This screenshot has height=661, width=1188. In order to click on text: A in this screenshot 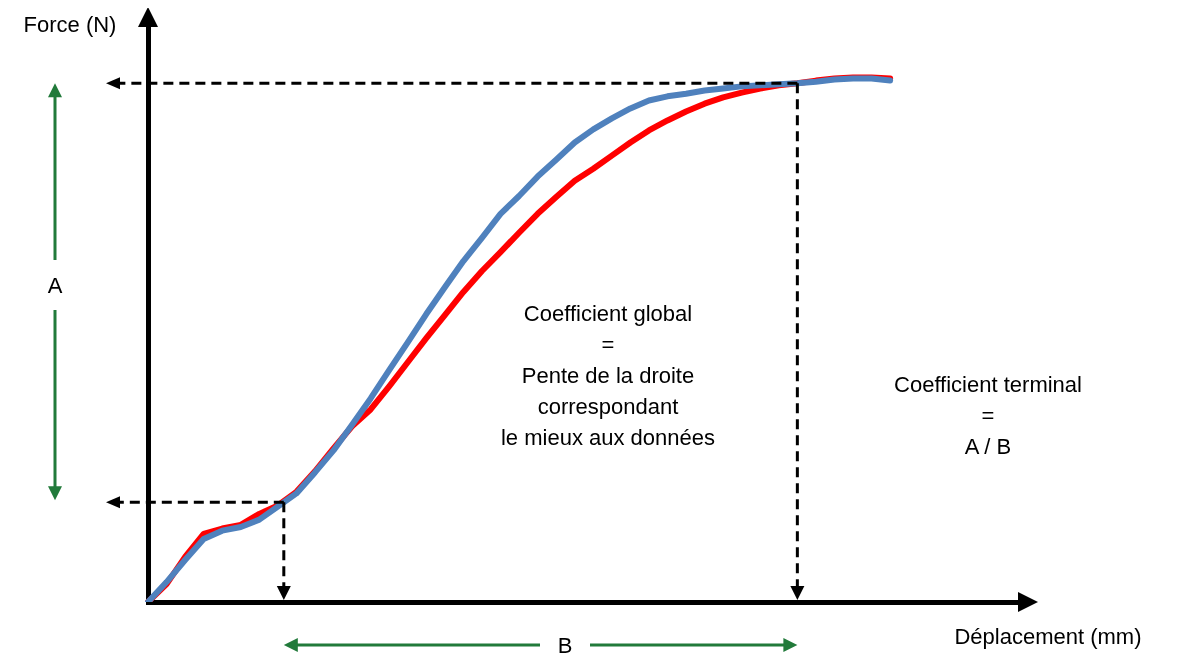, I will do `click(55, 285)`.